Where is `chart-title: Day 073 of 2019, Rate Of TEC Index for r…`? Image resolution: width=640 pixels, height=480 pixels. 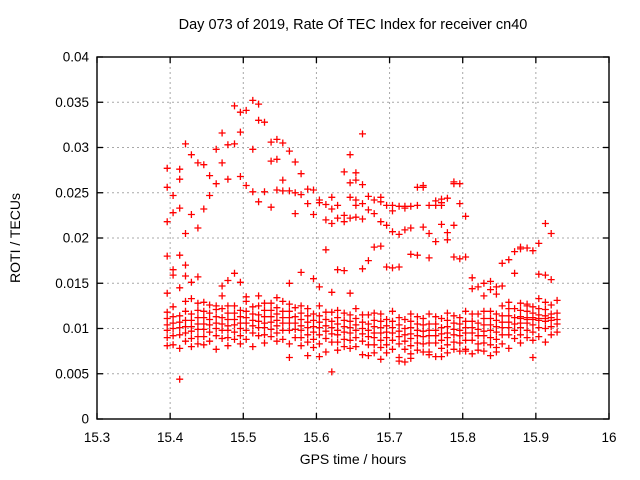 chart-title: Day 073 of 2019, Rate Of TEC Index for r… is located at coordinates (353, 25).